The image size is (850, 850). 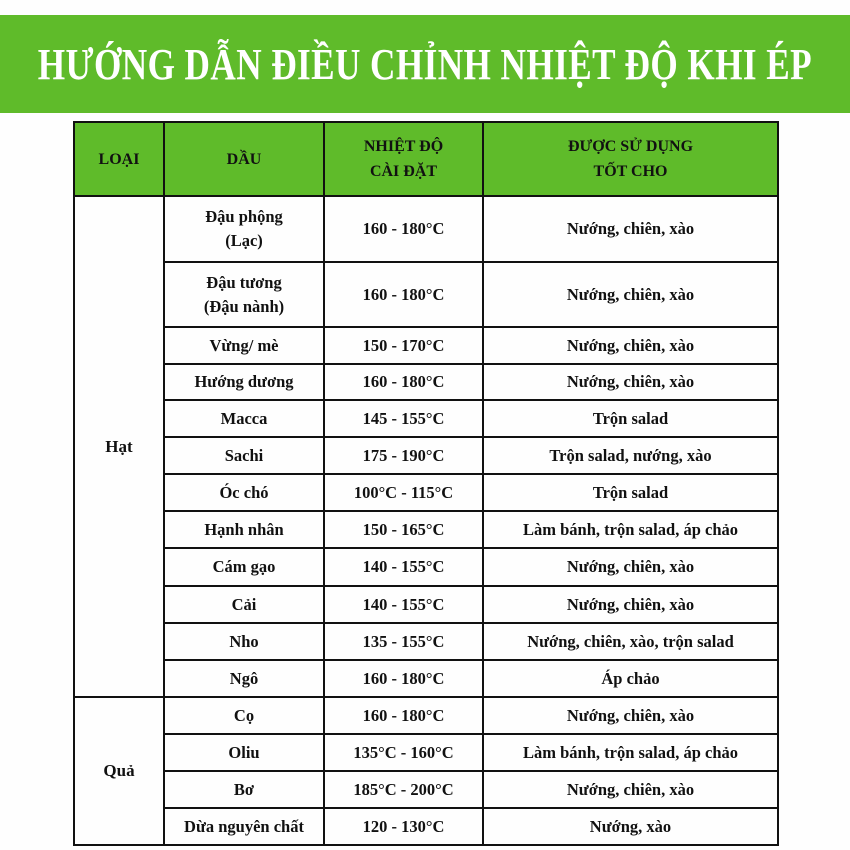 What do you see at coordinates (244, 752) in the screenshot?
I see `oil-cell: Oliu` at bounding box center [244, 752].